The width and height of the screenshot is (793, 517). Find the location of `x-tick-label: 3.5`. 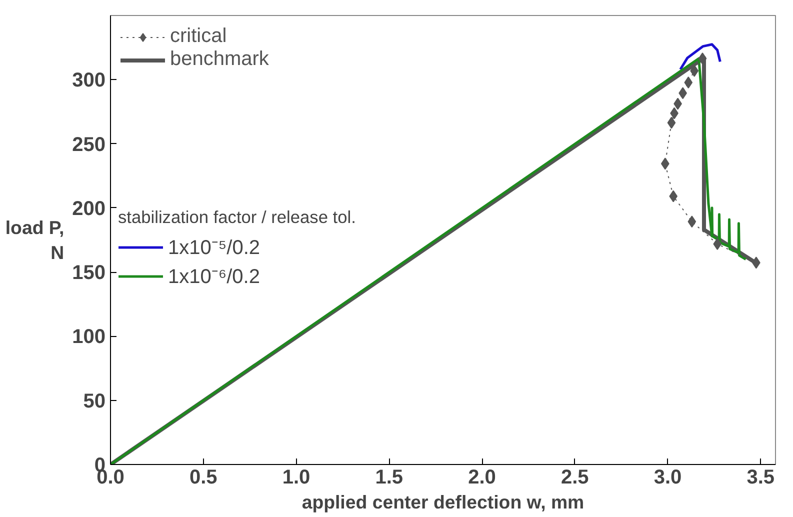

x-tick-label: 3.5 is located at coordinates (760, 477).